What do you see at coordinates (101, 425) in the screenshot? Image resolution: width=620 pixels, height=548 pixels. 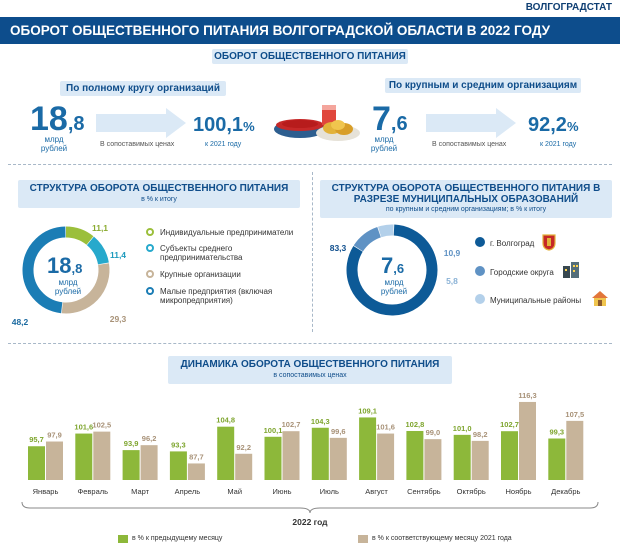 I see `bar-label-yoy-1: 102,5` at bounding box center [101, 425].